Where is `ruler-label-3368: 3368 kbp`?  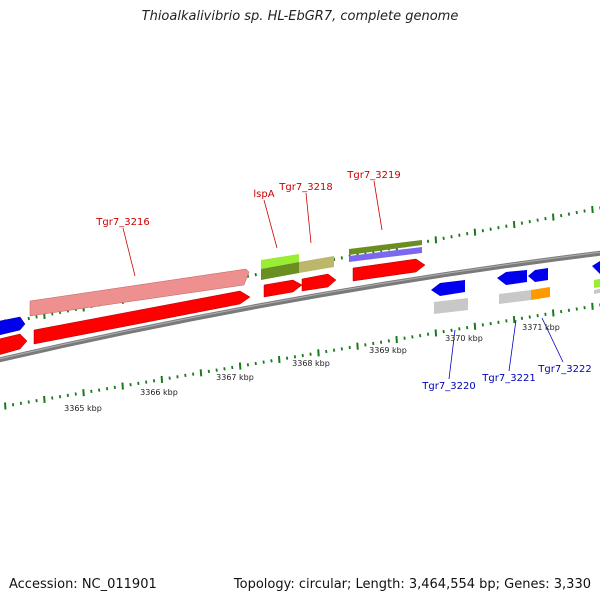 ruler-label-3368: 3368 kbp is located at coordinates (311, 363).